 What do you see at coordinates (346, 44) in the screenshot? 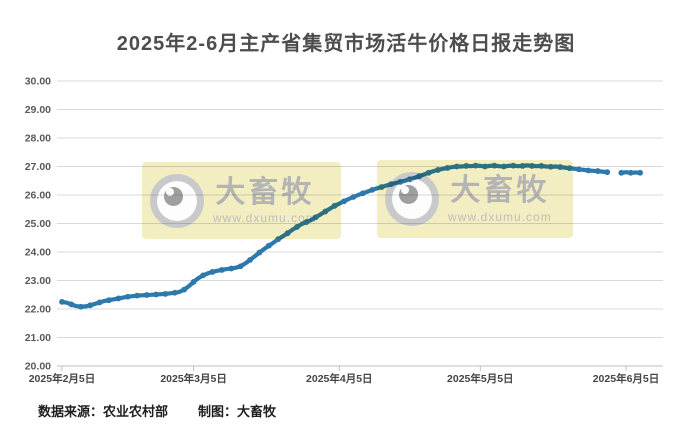
I see `page-title: 2025年2-6月主产省集贸市场活牛价格日报走势图` at bounding box center [346, 44].